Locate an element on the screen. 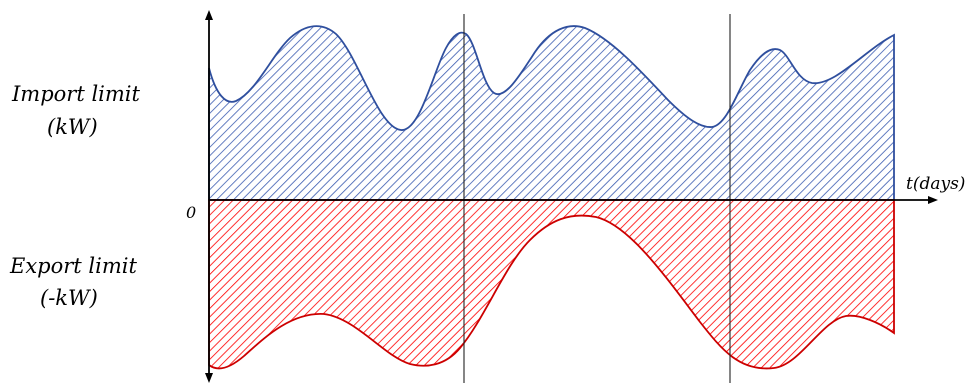 Image resolution: width=966 pixels, height=383 pixels. time-axis-arrow is located at coordinates (933, 200).